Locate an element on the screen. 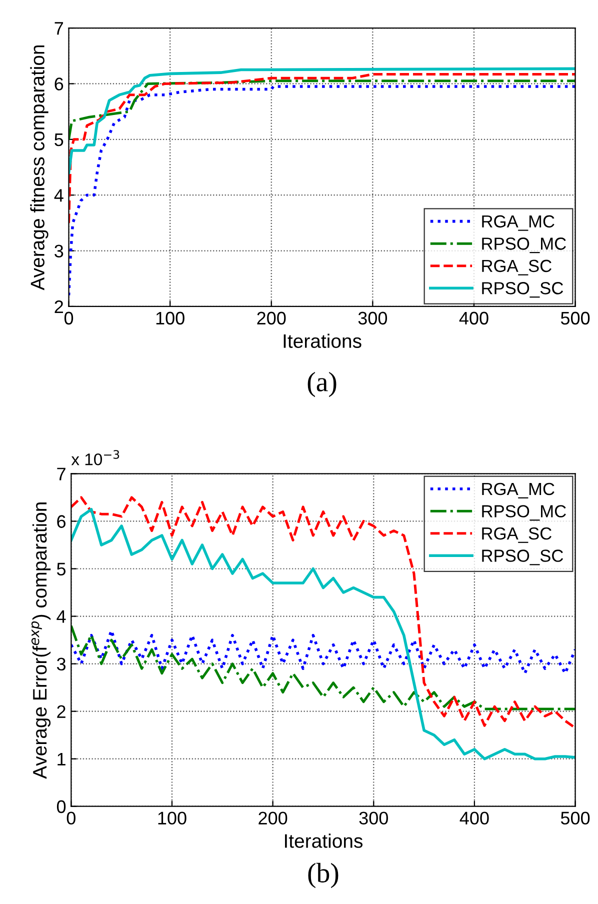  text: x 10$^{−3}$ is located at coordinates (95, 458).